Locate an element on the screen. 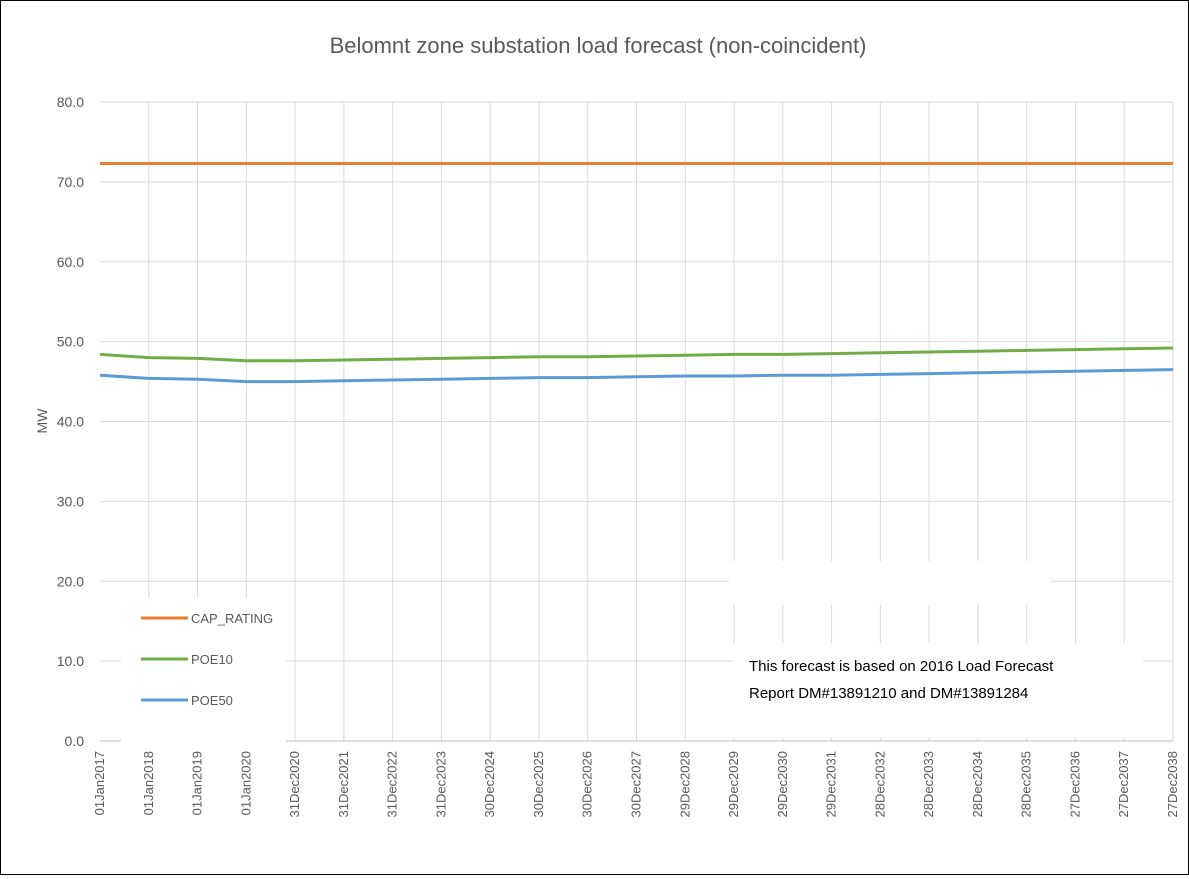  y-tick-label: 50.0 is located at coordinates (70, 342).